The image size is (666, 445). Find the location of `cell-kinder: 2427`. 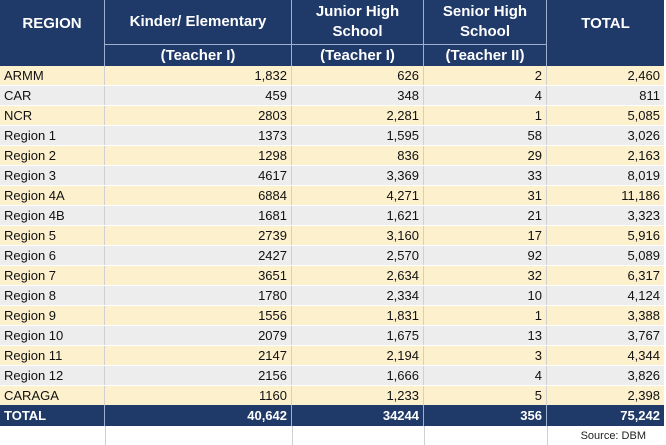

cell-kinder: 2427 is located at coordinates (198, 256).